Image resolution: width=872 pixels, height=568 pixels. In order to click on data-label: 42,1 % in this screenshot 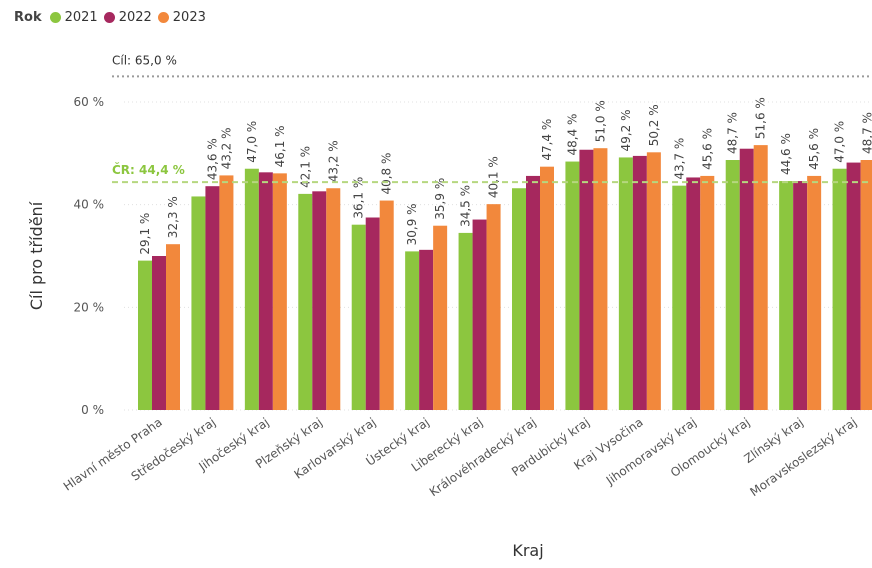, I will do `click(305, 167)`.